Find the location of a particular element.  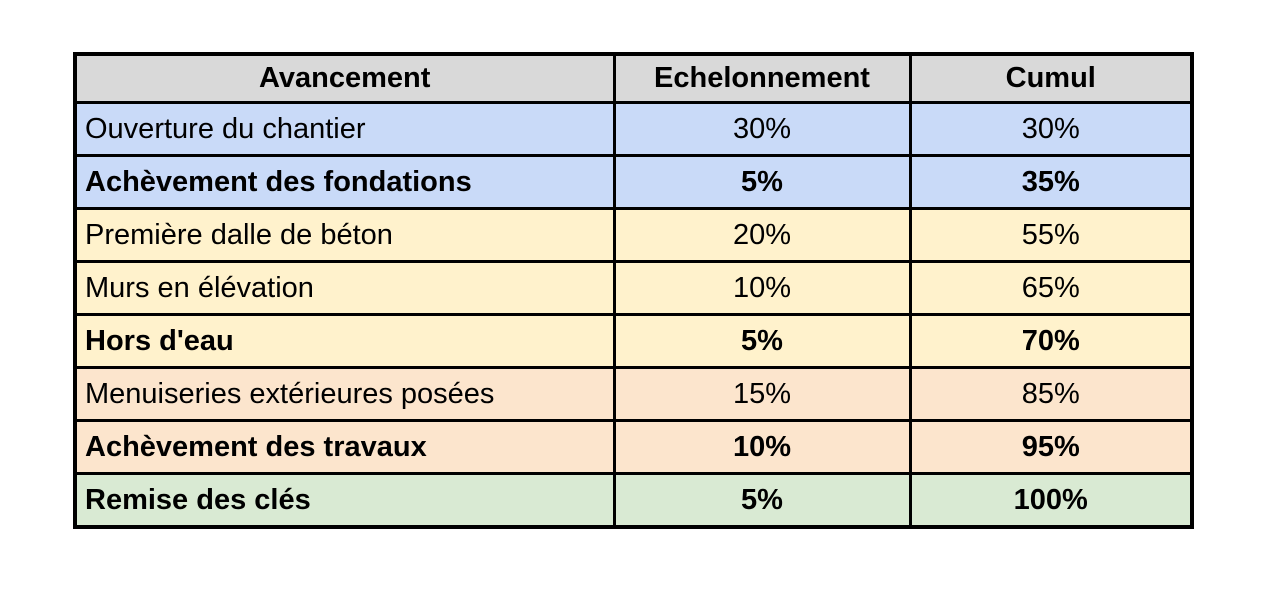

header-avancement: Avancement is located at coordinates (344, 78).